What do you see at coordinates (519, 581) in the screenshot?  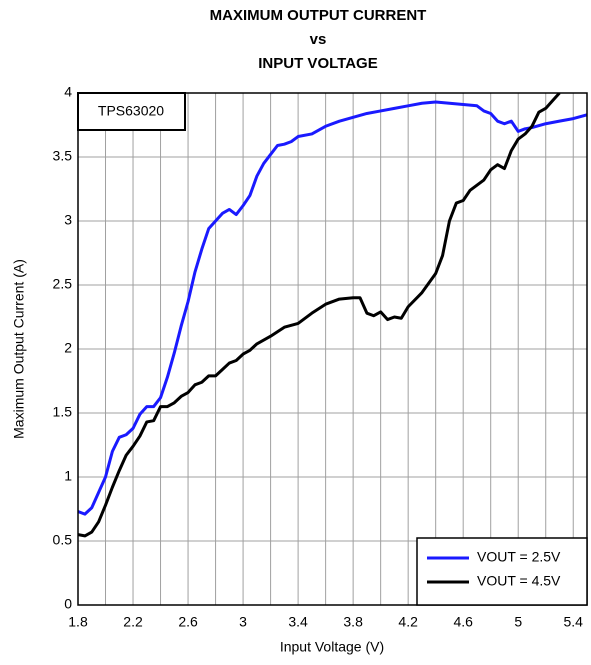 I see `legend-label: VOUT = 4.5V` at bounding box center [519, 581].